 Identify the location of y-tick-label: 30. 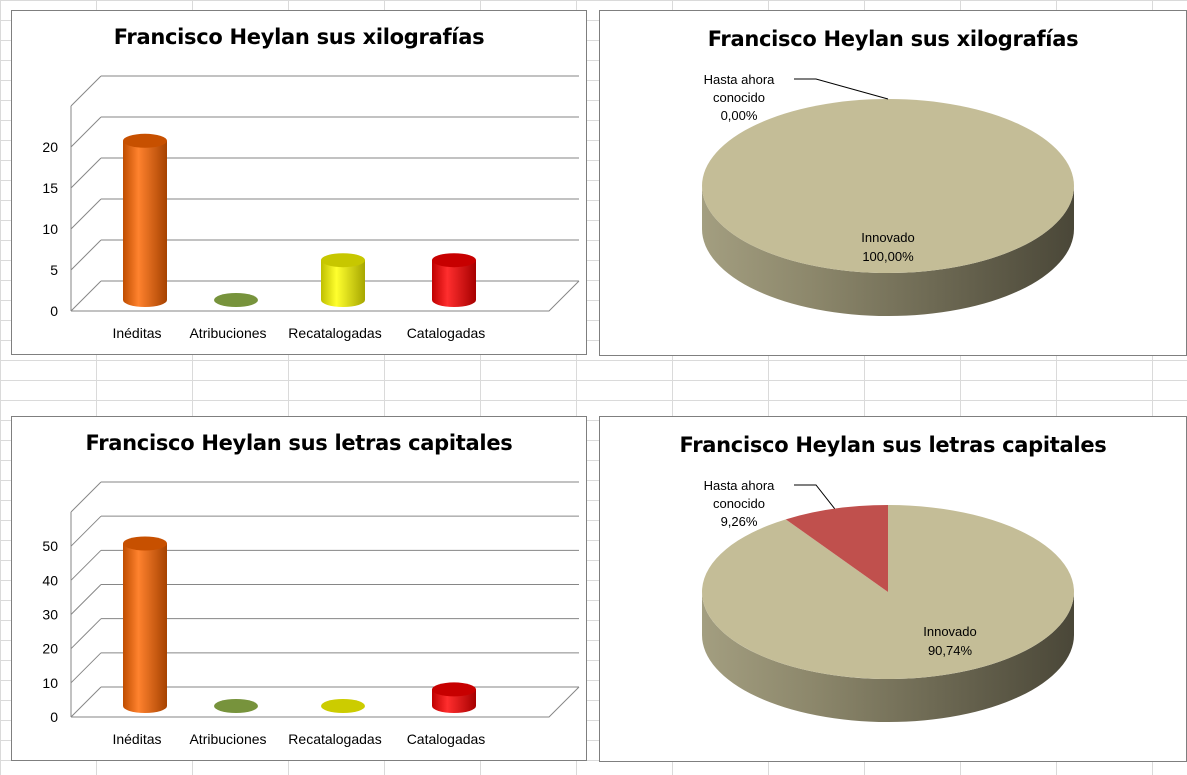
(50, 615).